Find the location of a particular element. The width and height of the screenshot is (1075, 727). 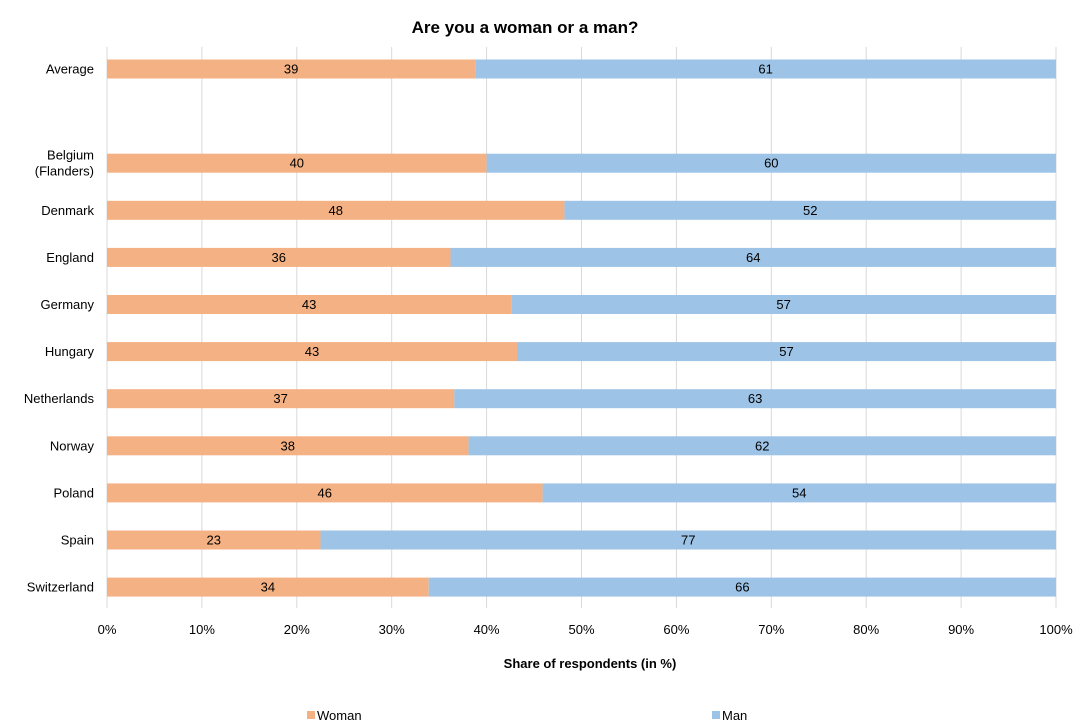

category-label: Norway is located at coordinates (72, 445).